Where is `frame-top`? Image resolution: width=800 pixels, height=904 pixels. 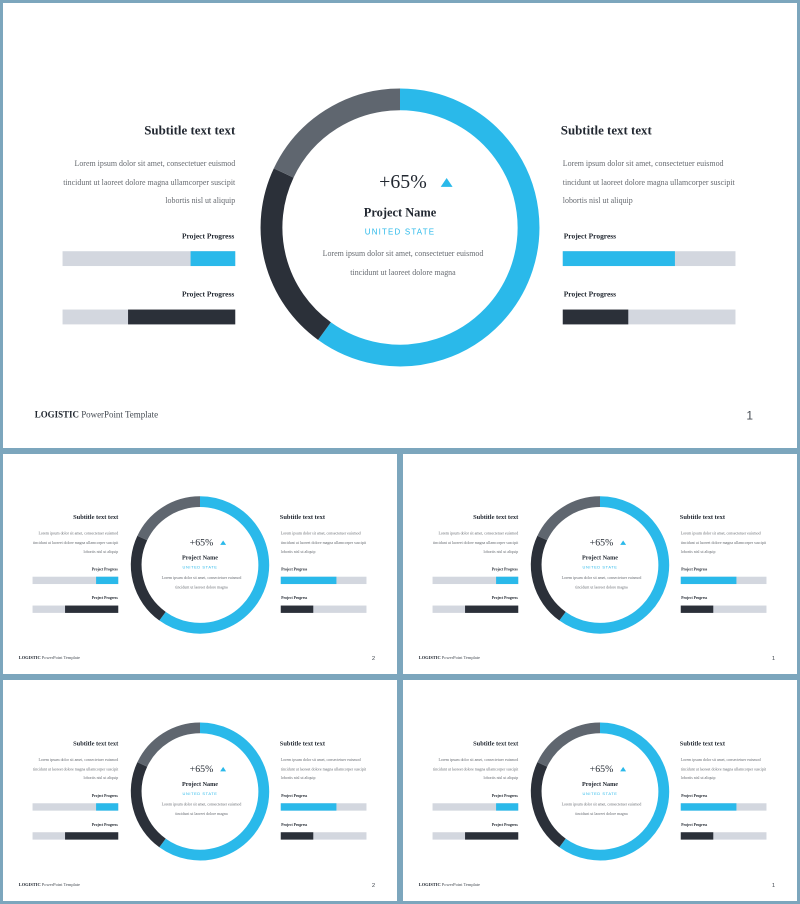 frame-top is located at coordinates (400, 1).